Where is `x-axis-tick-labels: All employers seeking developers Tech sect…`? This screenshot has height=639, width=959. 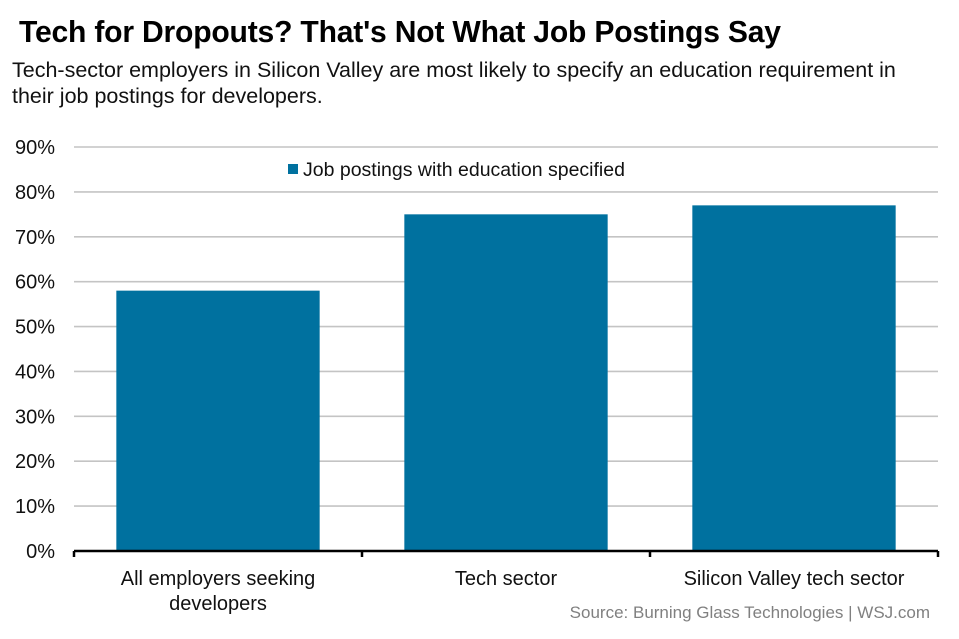
x-axis-tick-labels: All employers seeking developers Tech sect… is located at coordinates (513, 591).